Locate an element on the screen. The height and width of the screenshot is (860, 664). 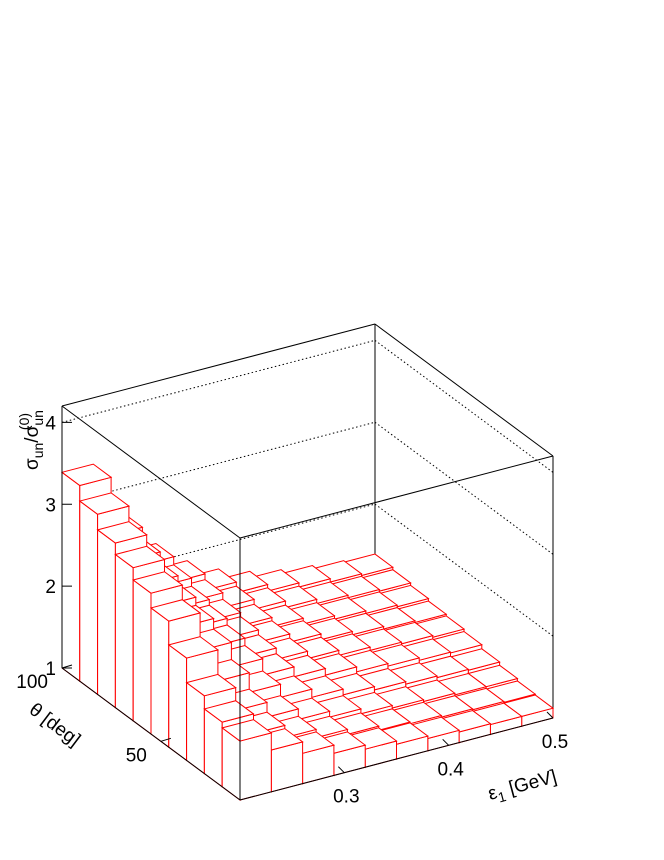
y-tick-label: 50 is located at coordinates (136, 755).